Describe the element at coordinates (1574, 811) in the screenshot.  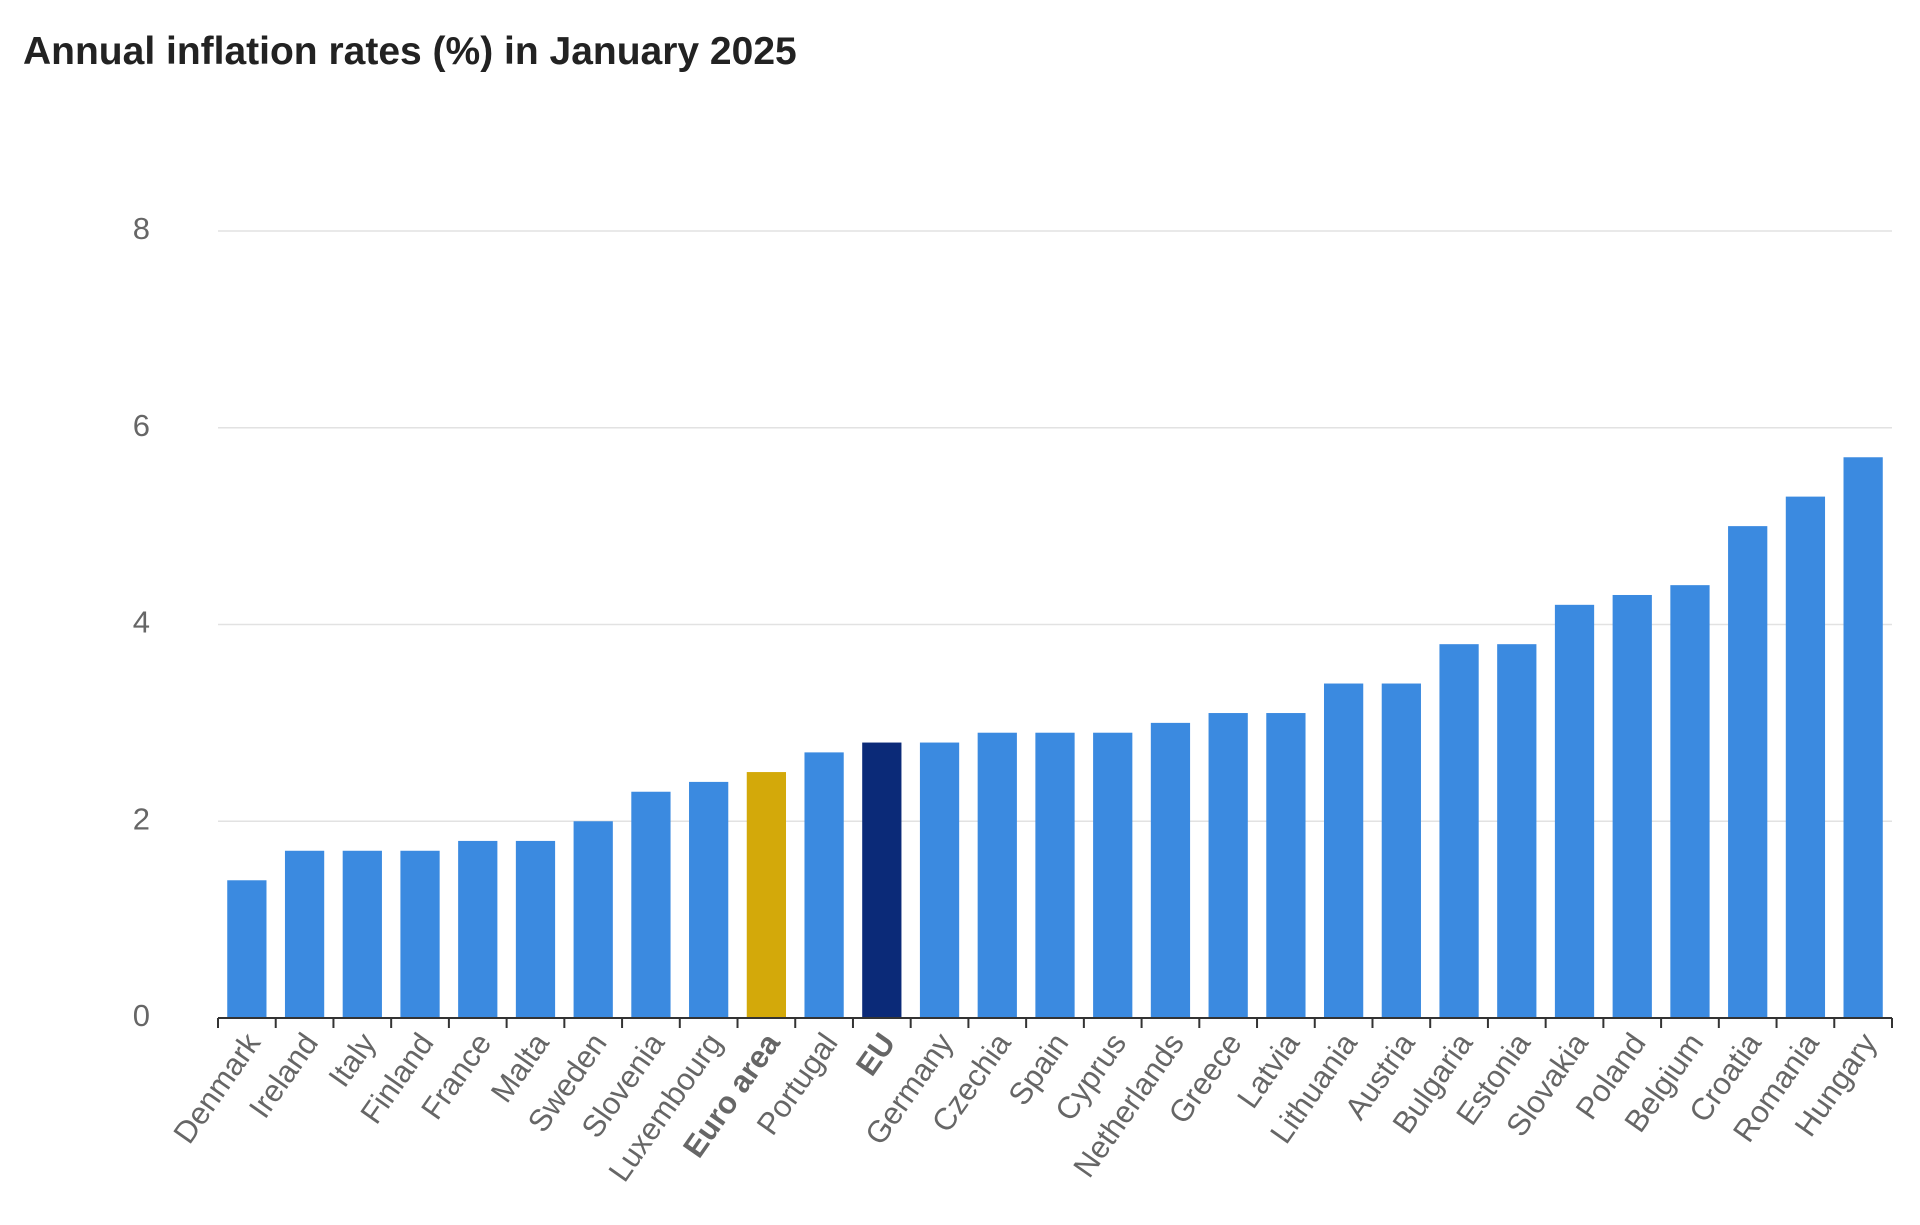
I see `bar-slovakia` at that location.